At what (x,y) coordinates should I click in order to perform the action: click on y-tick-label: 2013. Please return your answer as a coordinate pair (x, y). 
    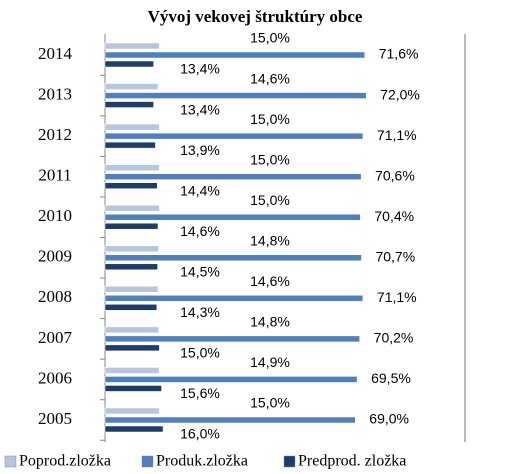
    Looking at the image, I should click on (55, 93).